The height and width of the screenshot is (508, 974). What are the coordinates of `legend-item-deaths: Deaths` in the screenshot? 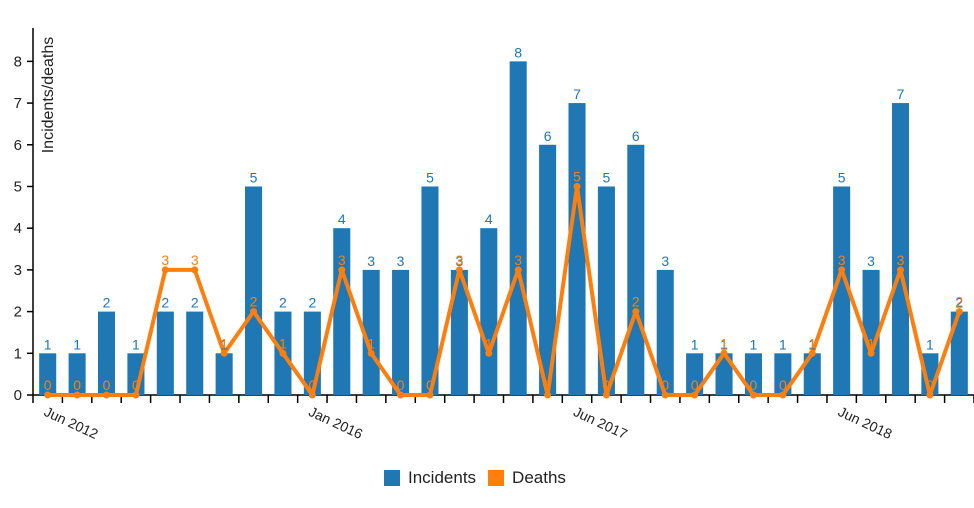 It's located at (527, 478).